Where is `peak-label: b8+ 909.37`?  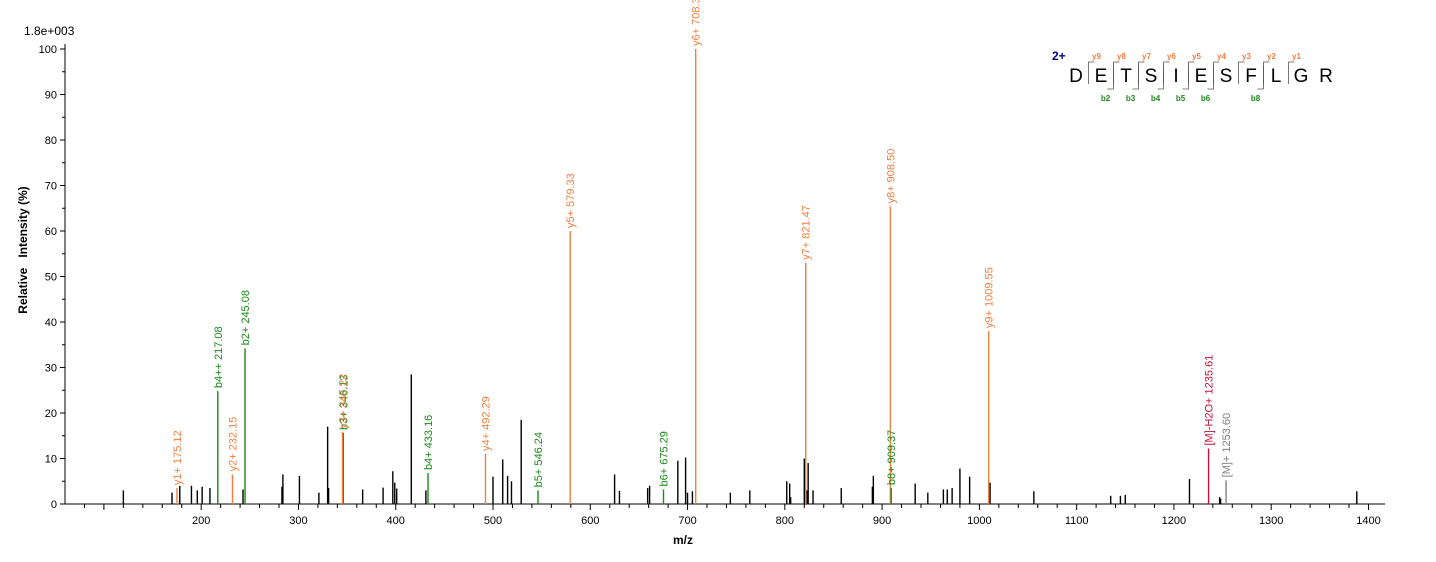
peak-label: b8+ 909.37 is located at coordinates (892, 457).